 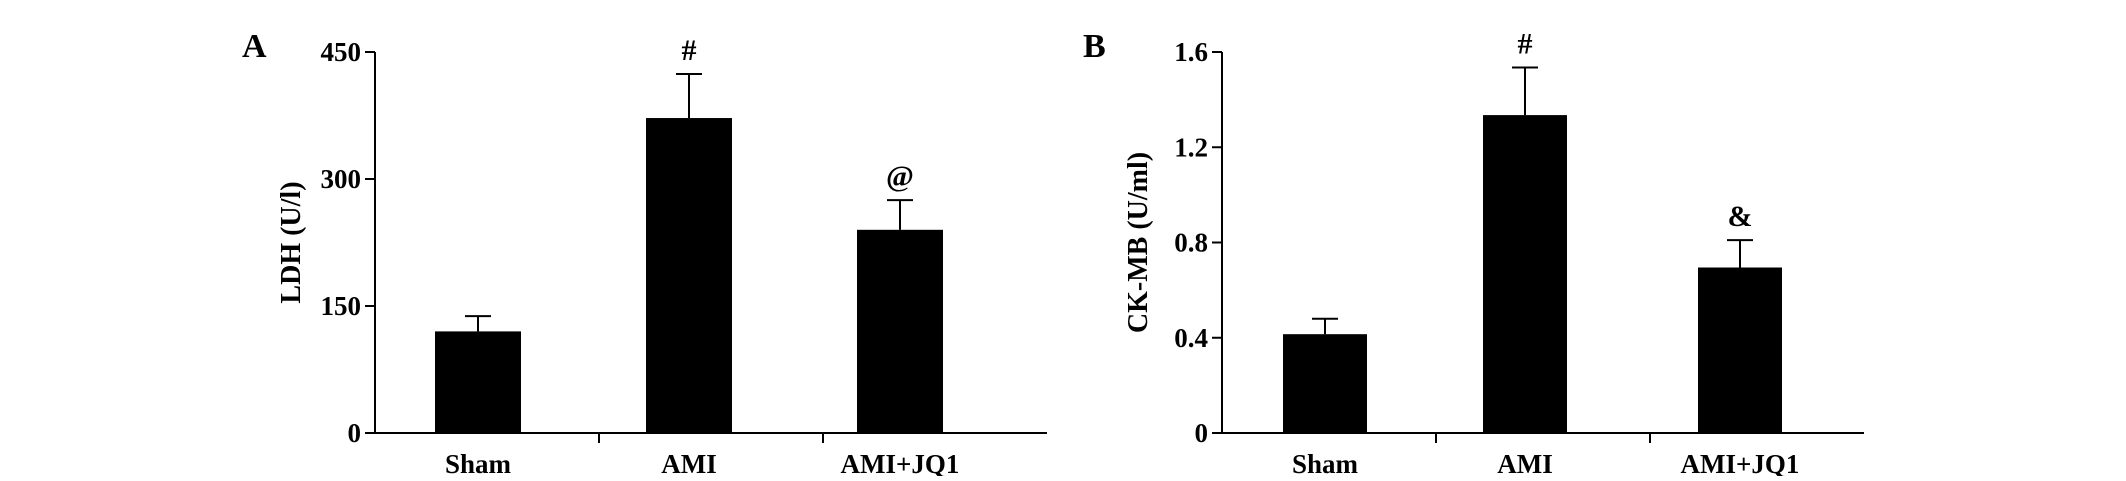 I want to click on significance-label: &, so click(x=1740, y=216).